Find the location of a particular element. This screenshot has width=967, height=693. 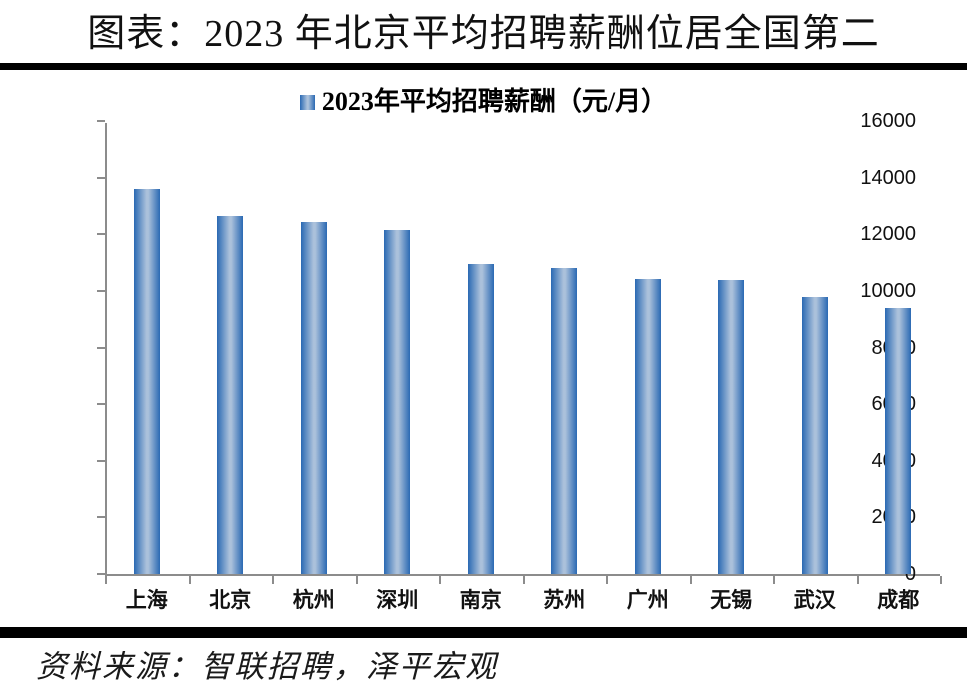

y-tick-label: 16000 is located at coordinates (888, 121).